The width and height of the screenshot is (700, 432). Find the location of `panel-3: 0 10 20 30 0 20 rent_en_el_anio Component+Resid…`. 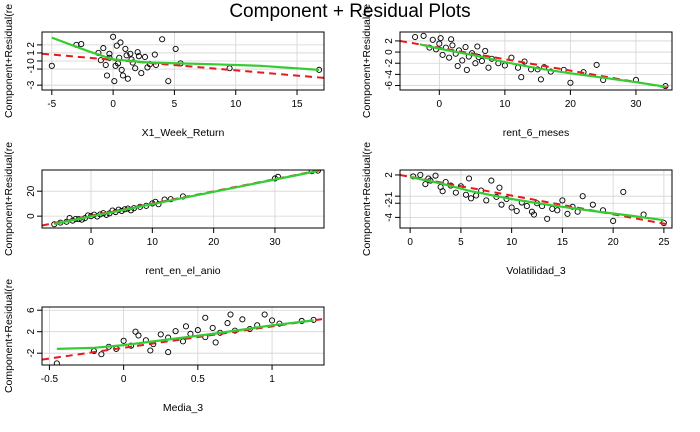

panel-3: 0 10 20 30 0 20 rent_en_el_anio Component+Resid… is located at coordinates (164, 209).